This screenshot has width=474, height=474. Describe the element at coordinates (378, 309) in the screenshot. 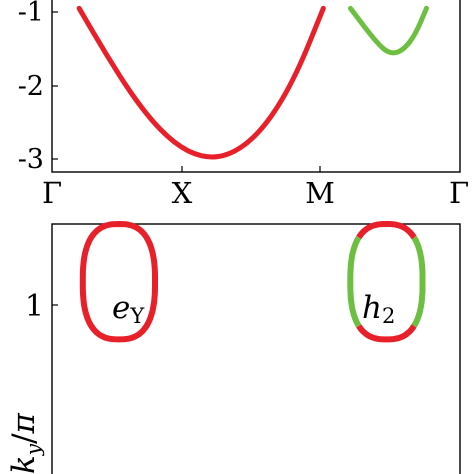

I see `pocket-label-h-2: h2` at that location.